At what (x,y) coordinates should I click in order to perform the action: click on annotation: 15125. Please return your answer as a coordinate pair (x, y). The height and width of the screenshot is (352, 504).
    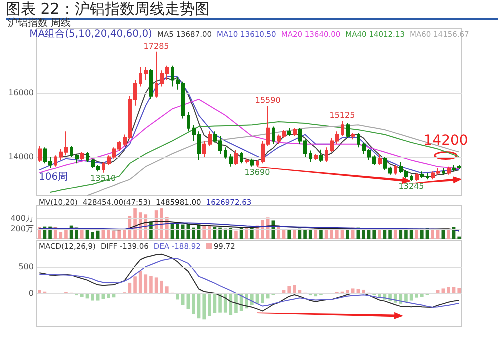
    Looking at the image, I should click on (343, 115).